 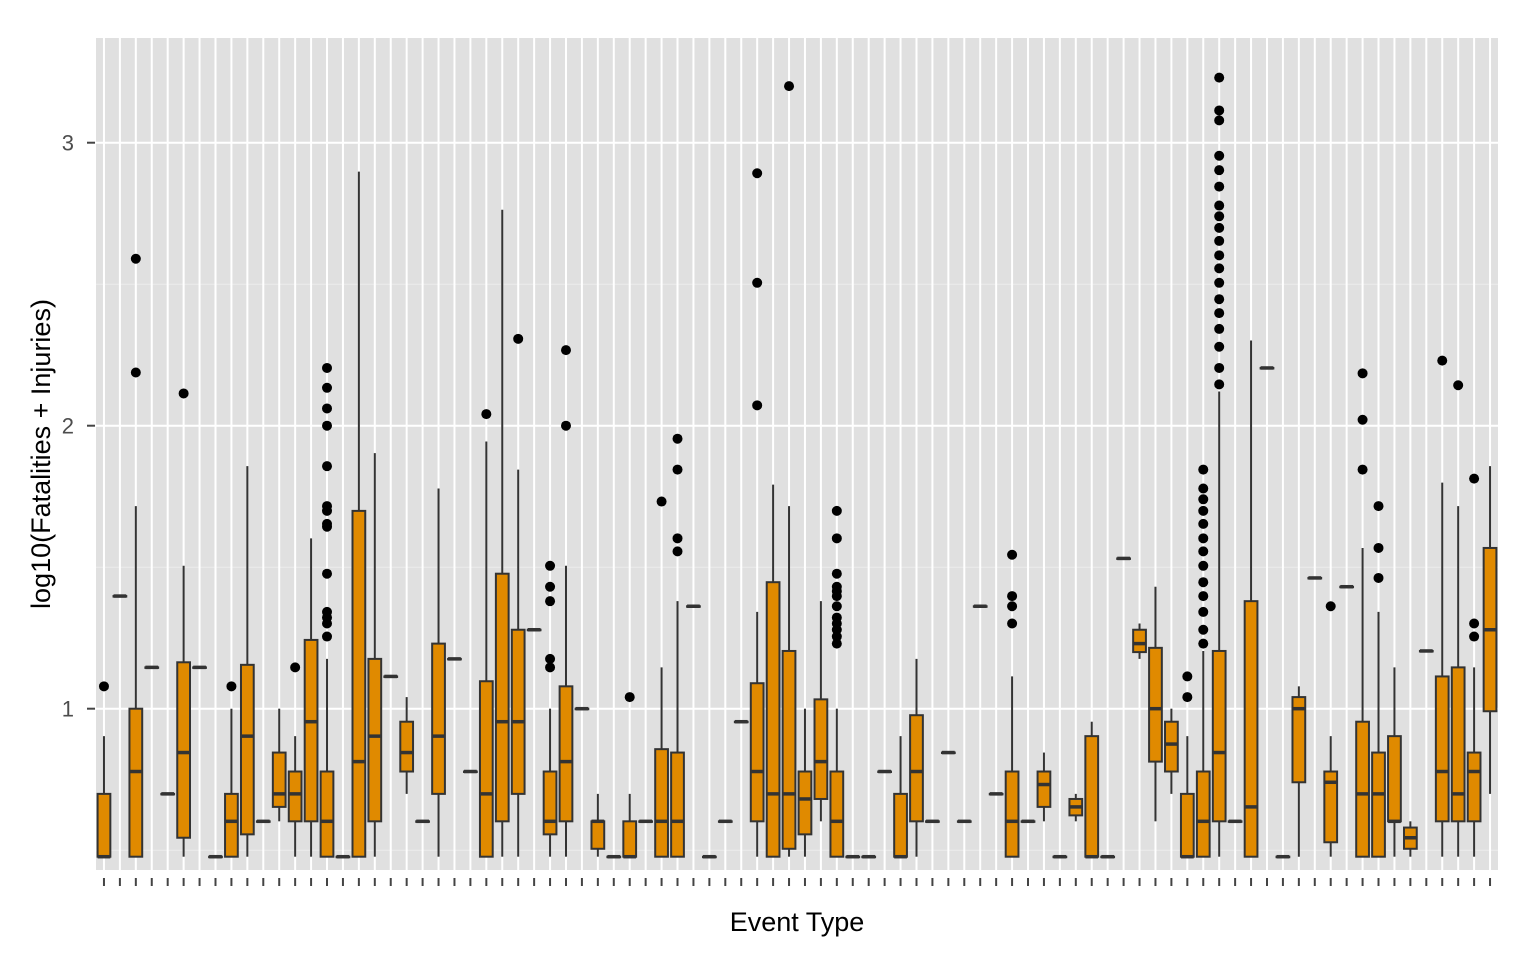 What do you see at coordinates (78, 426) in the screenshot?
I see `y-axis-ticks: 1 2 3` at bounding box center [78, 426].